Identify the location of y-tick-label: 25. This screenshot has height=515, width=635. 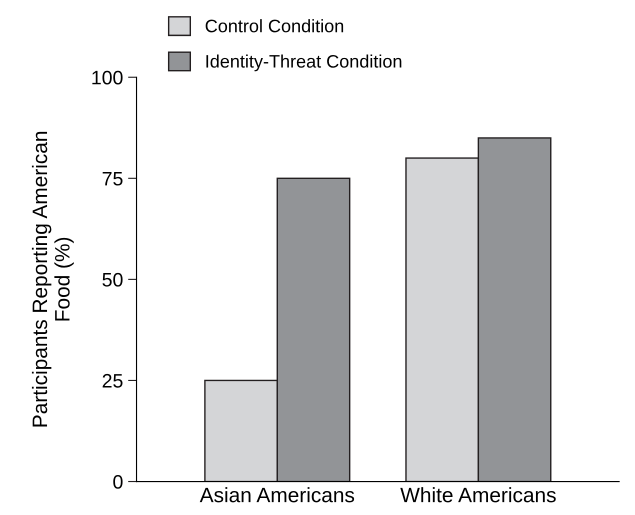
(112, 381).